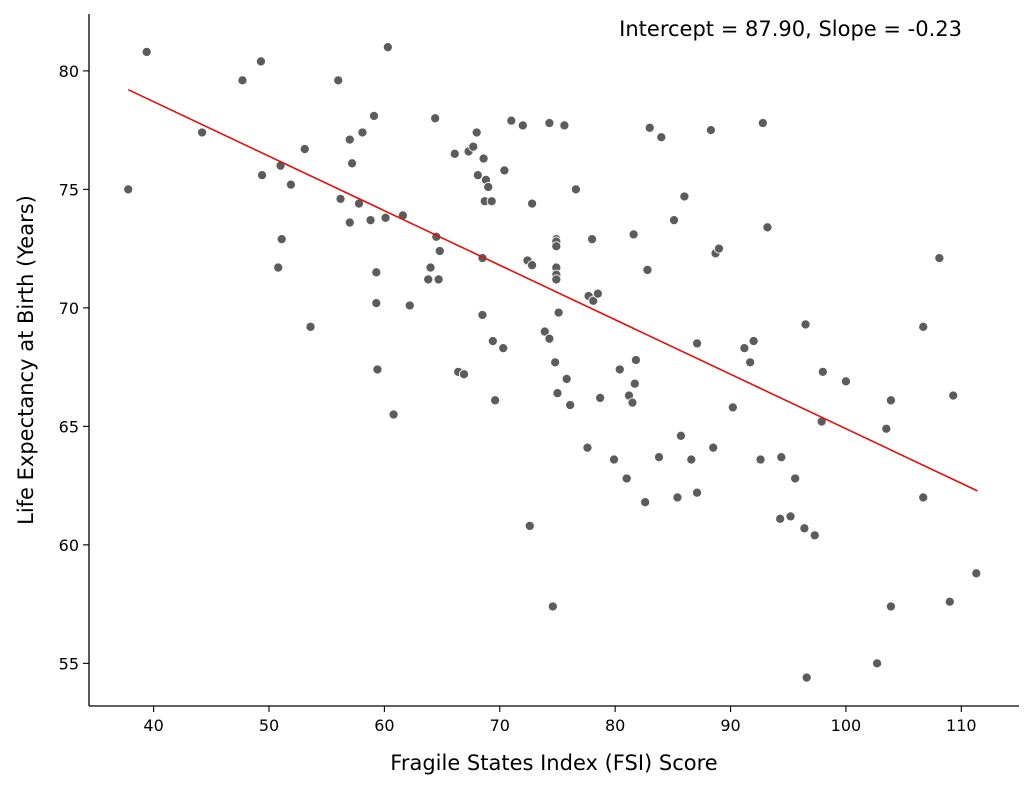 The height and width of the screenshot is (789, 1033). I want to click on x-tick-label: 40, so click(153, 725).